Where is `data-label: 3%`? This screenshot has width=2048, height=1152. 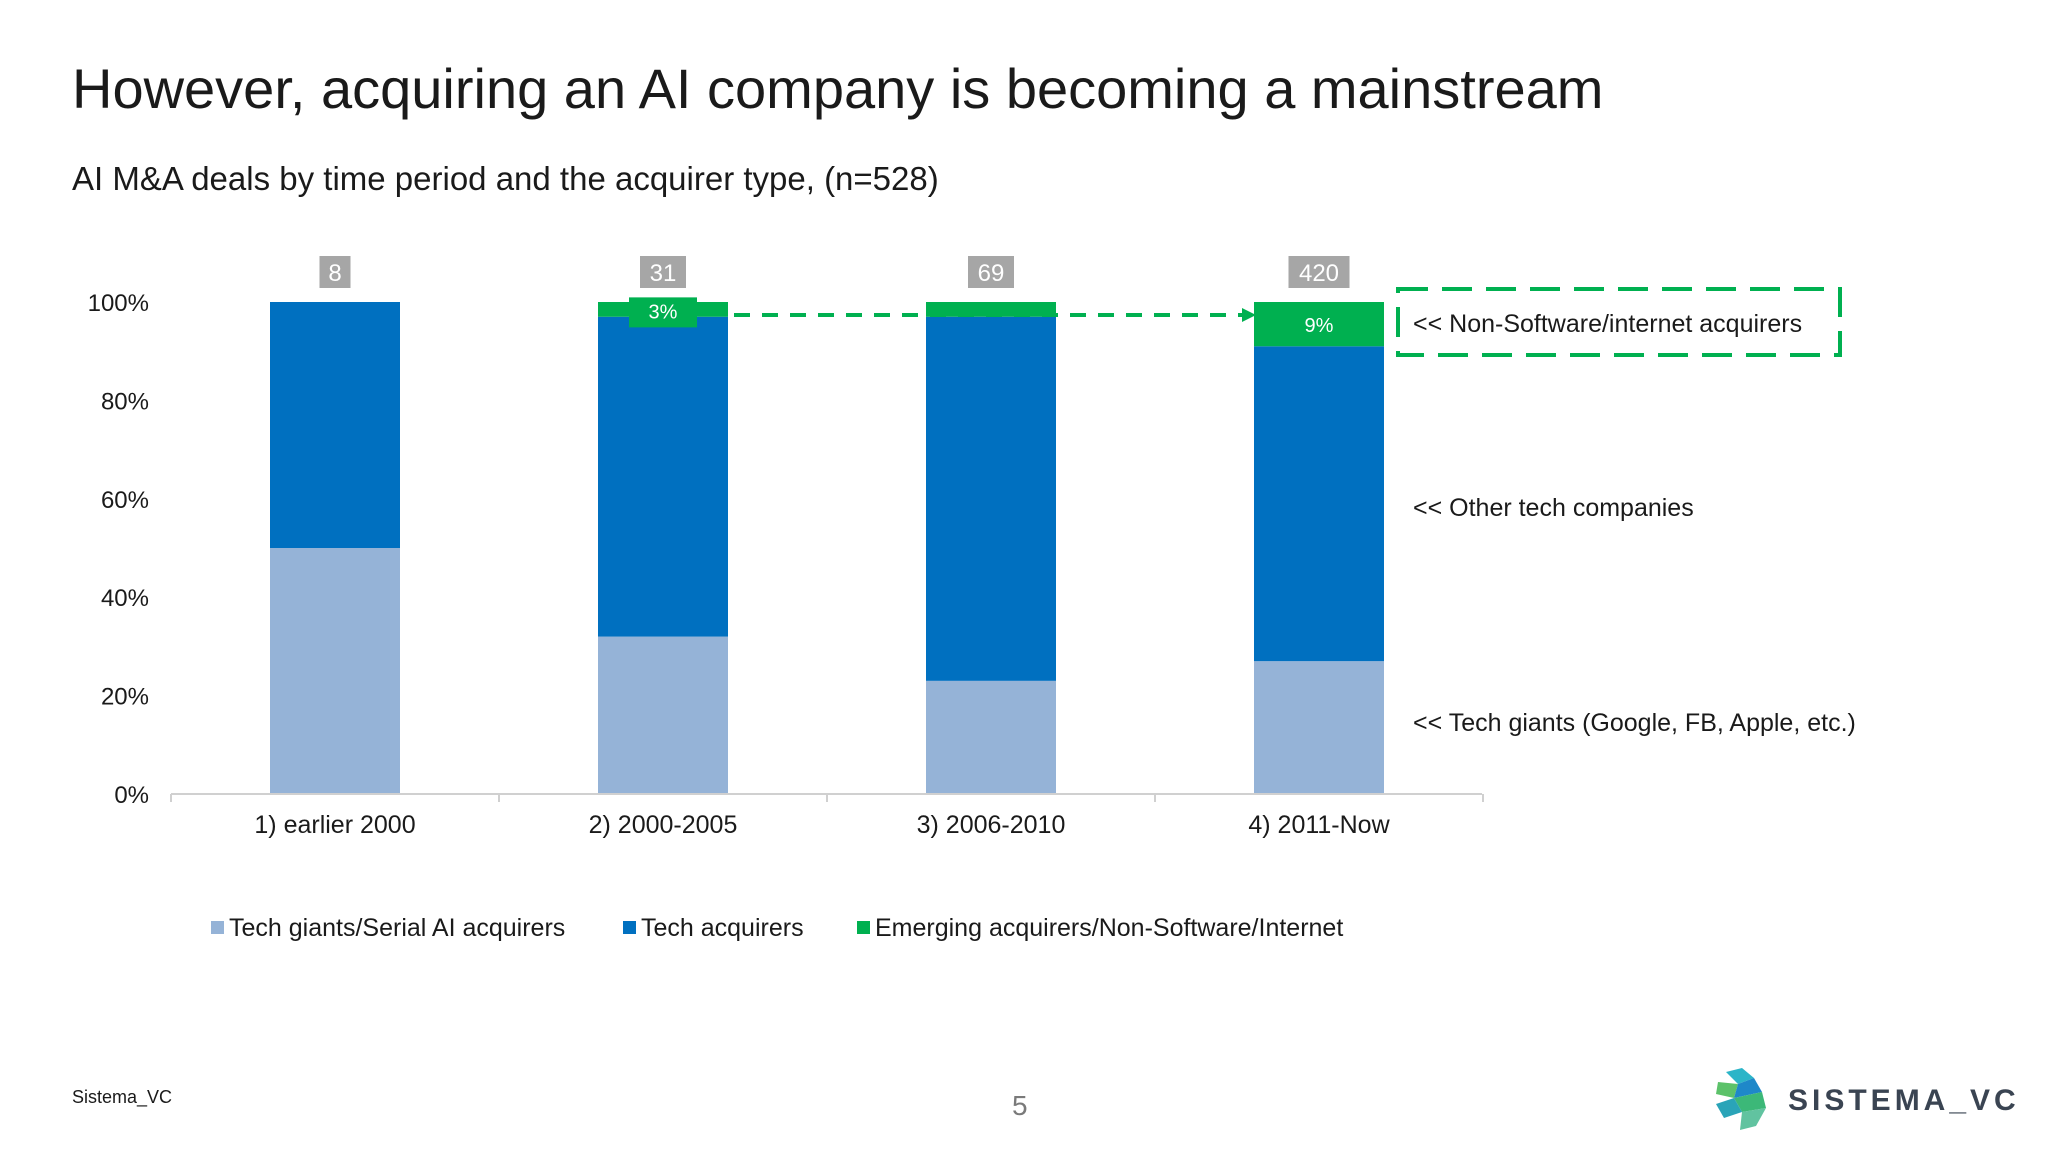
data-label: 3% is located at coordinates (663, 312).